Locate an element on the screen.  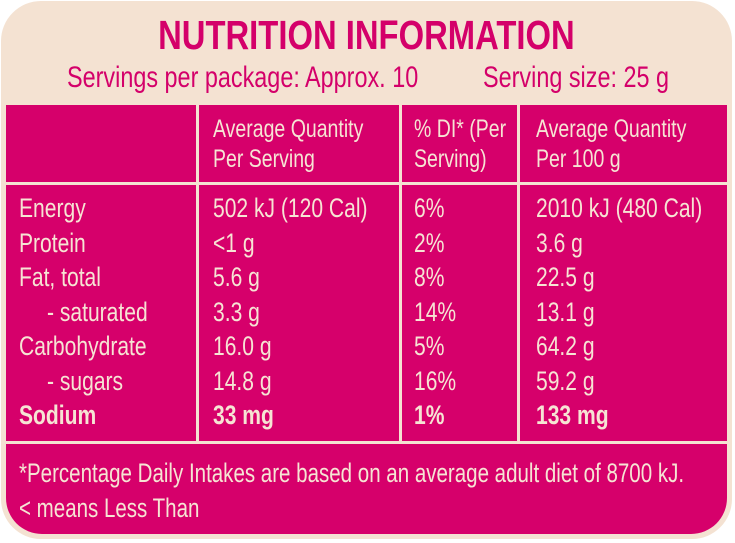
row-0-name: Energy is located at coordinates (62, 208).